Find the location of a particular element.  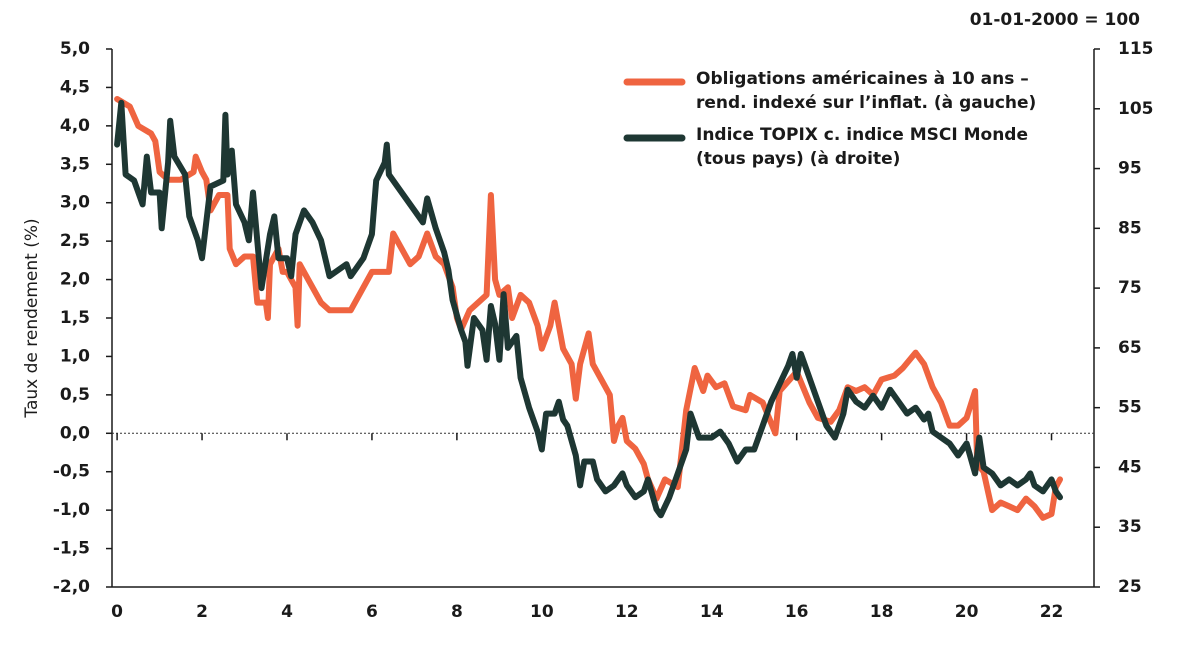

x-tick-label: 20 is located at coordinates (967, 612).